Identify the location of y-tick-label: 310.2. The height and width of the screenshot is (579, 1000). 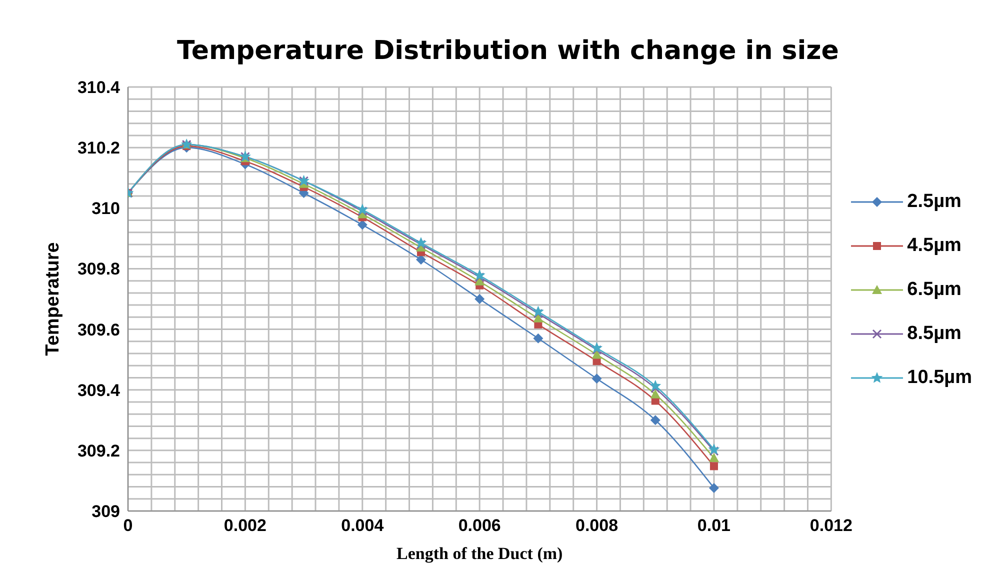
(98, 148).